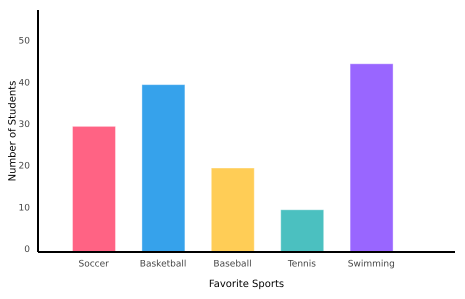 The height and width of the screenshot is (299, 465). What do you see at coordinates (27, 250) in the screenshot?
I see `y-tick-label: 0` at bounding box center [27, 250].